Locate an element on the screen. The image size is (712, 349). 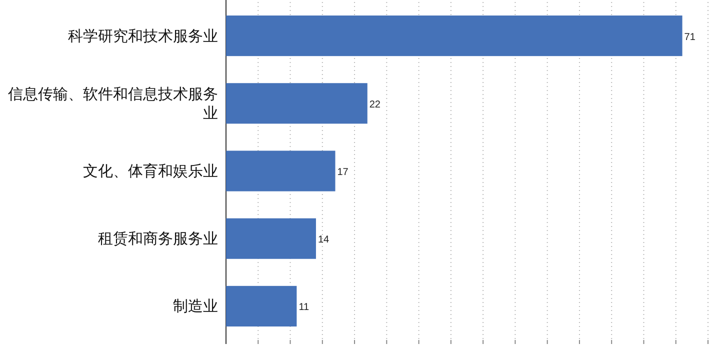
y-tick-label: 租赁和商务服务业 is located at coordinates (158, 239).